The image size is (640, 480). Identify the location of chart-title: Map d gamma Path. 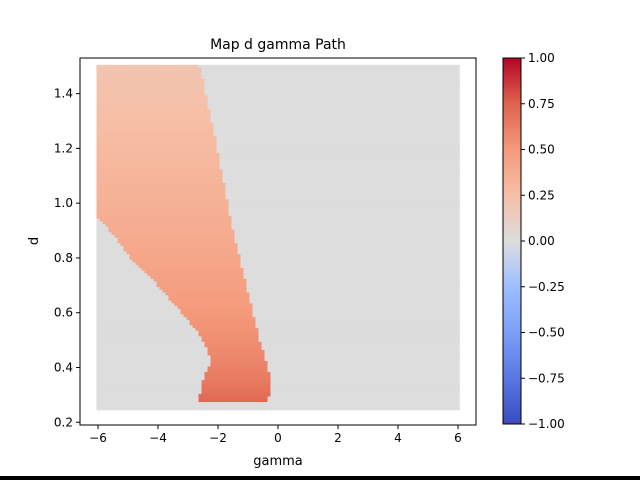
(278, 45).